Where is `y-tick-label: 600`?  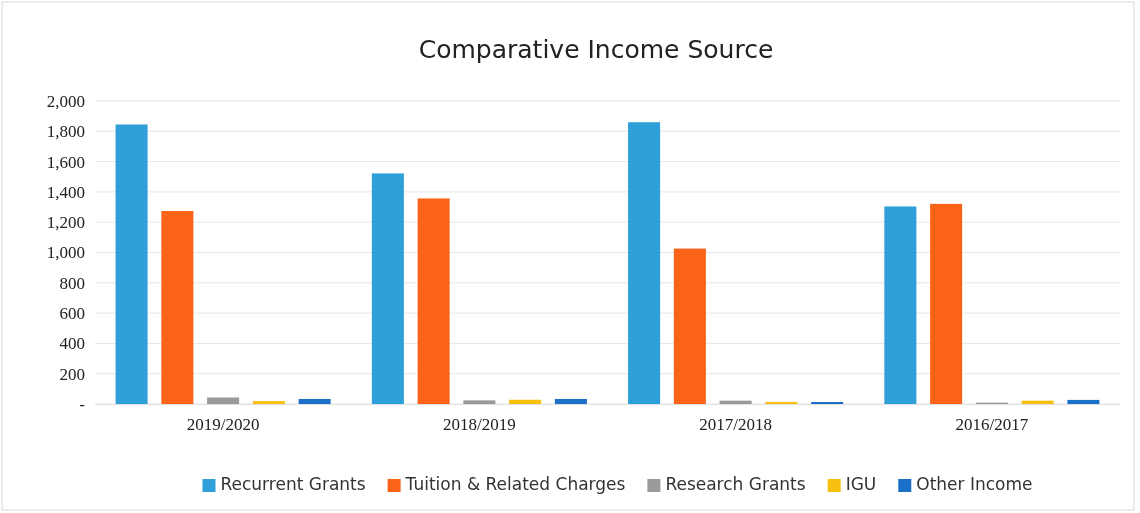
y-tick-label: 600 is located at coordinates (72, 314).